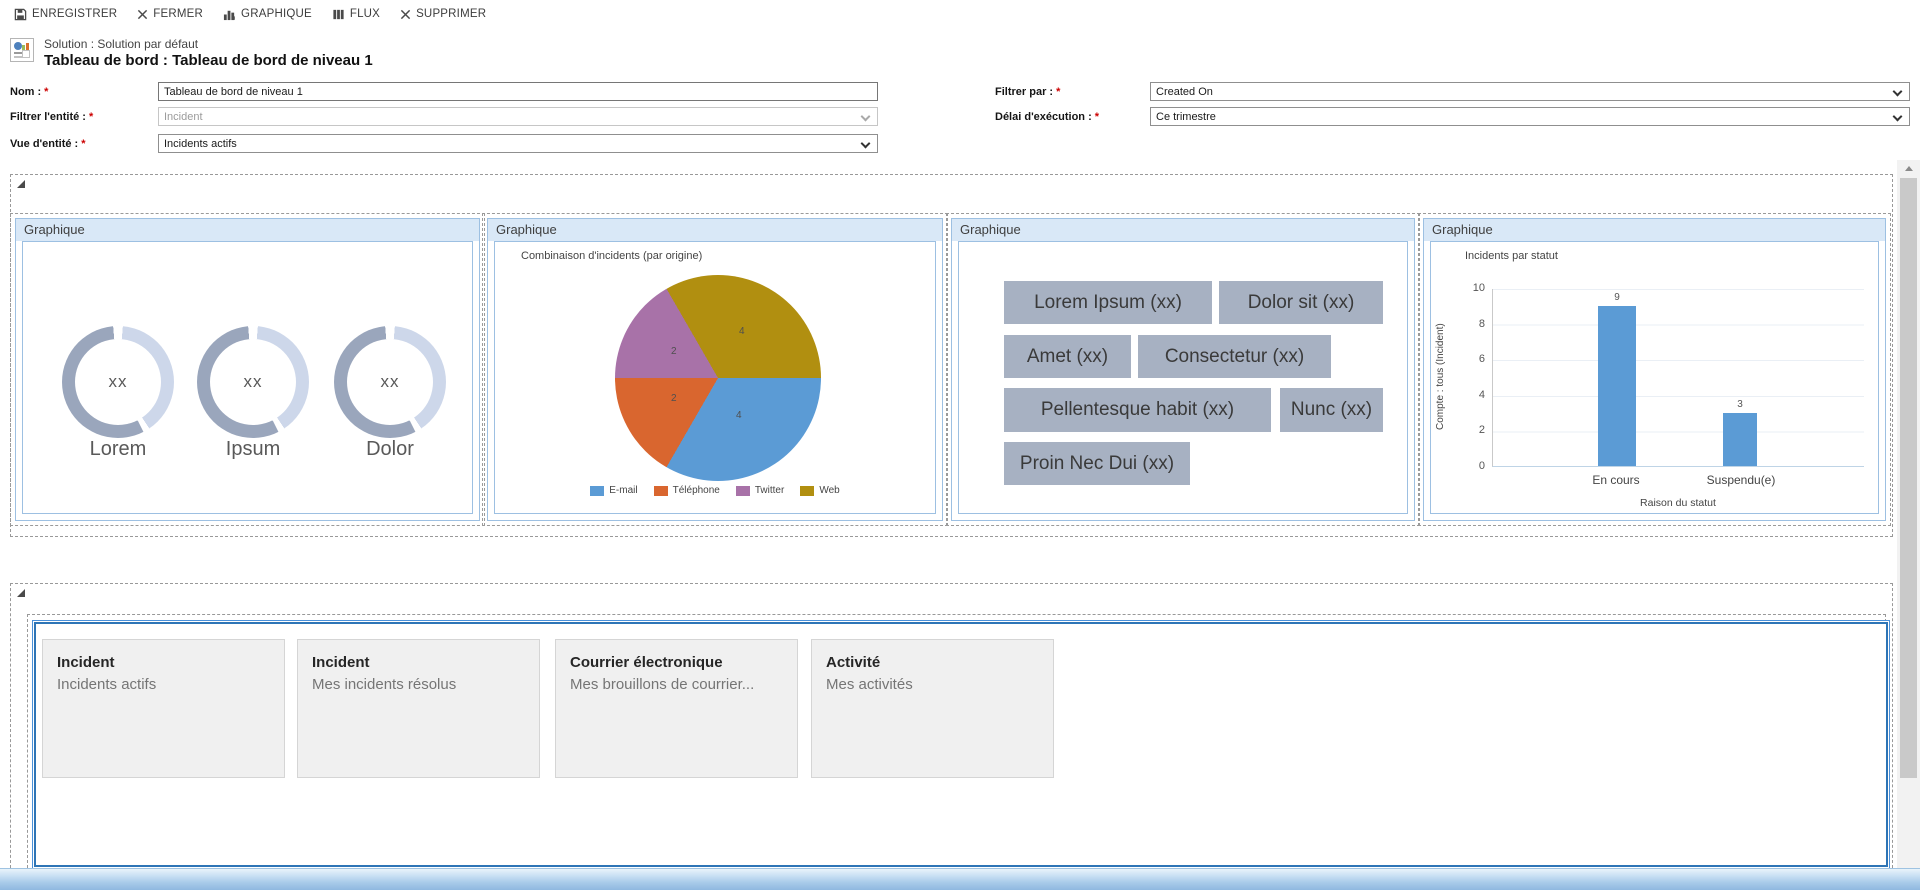  Describe the element at coordinates (142, 14) in the screenshot. I see `close-icon` at that location.